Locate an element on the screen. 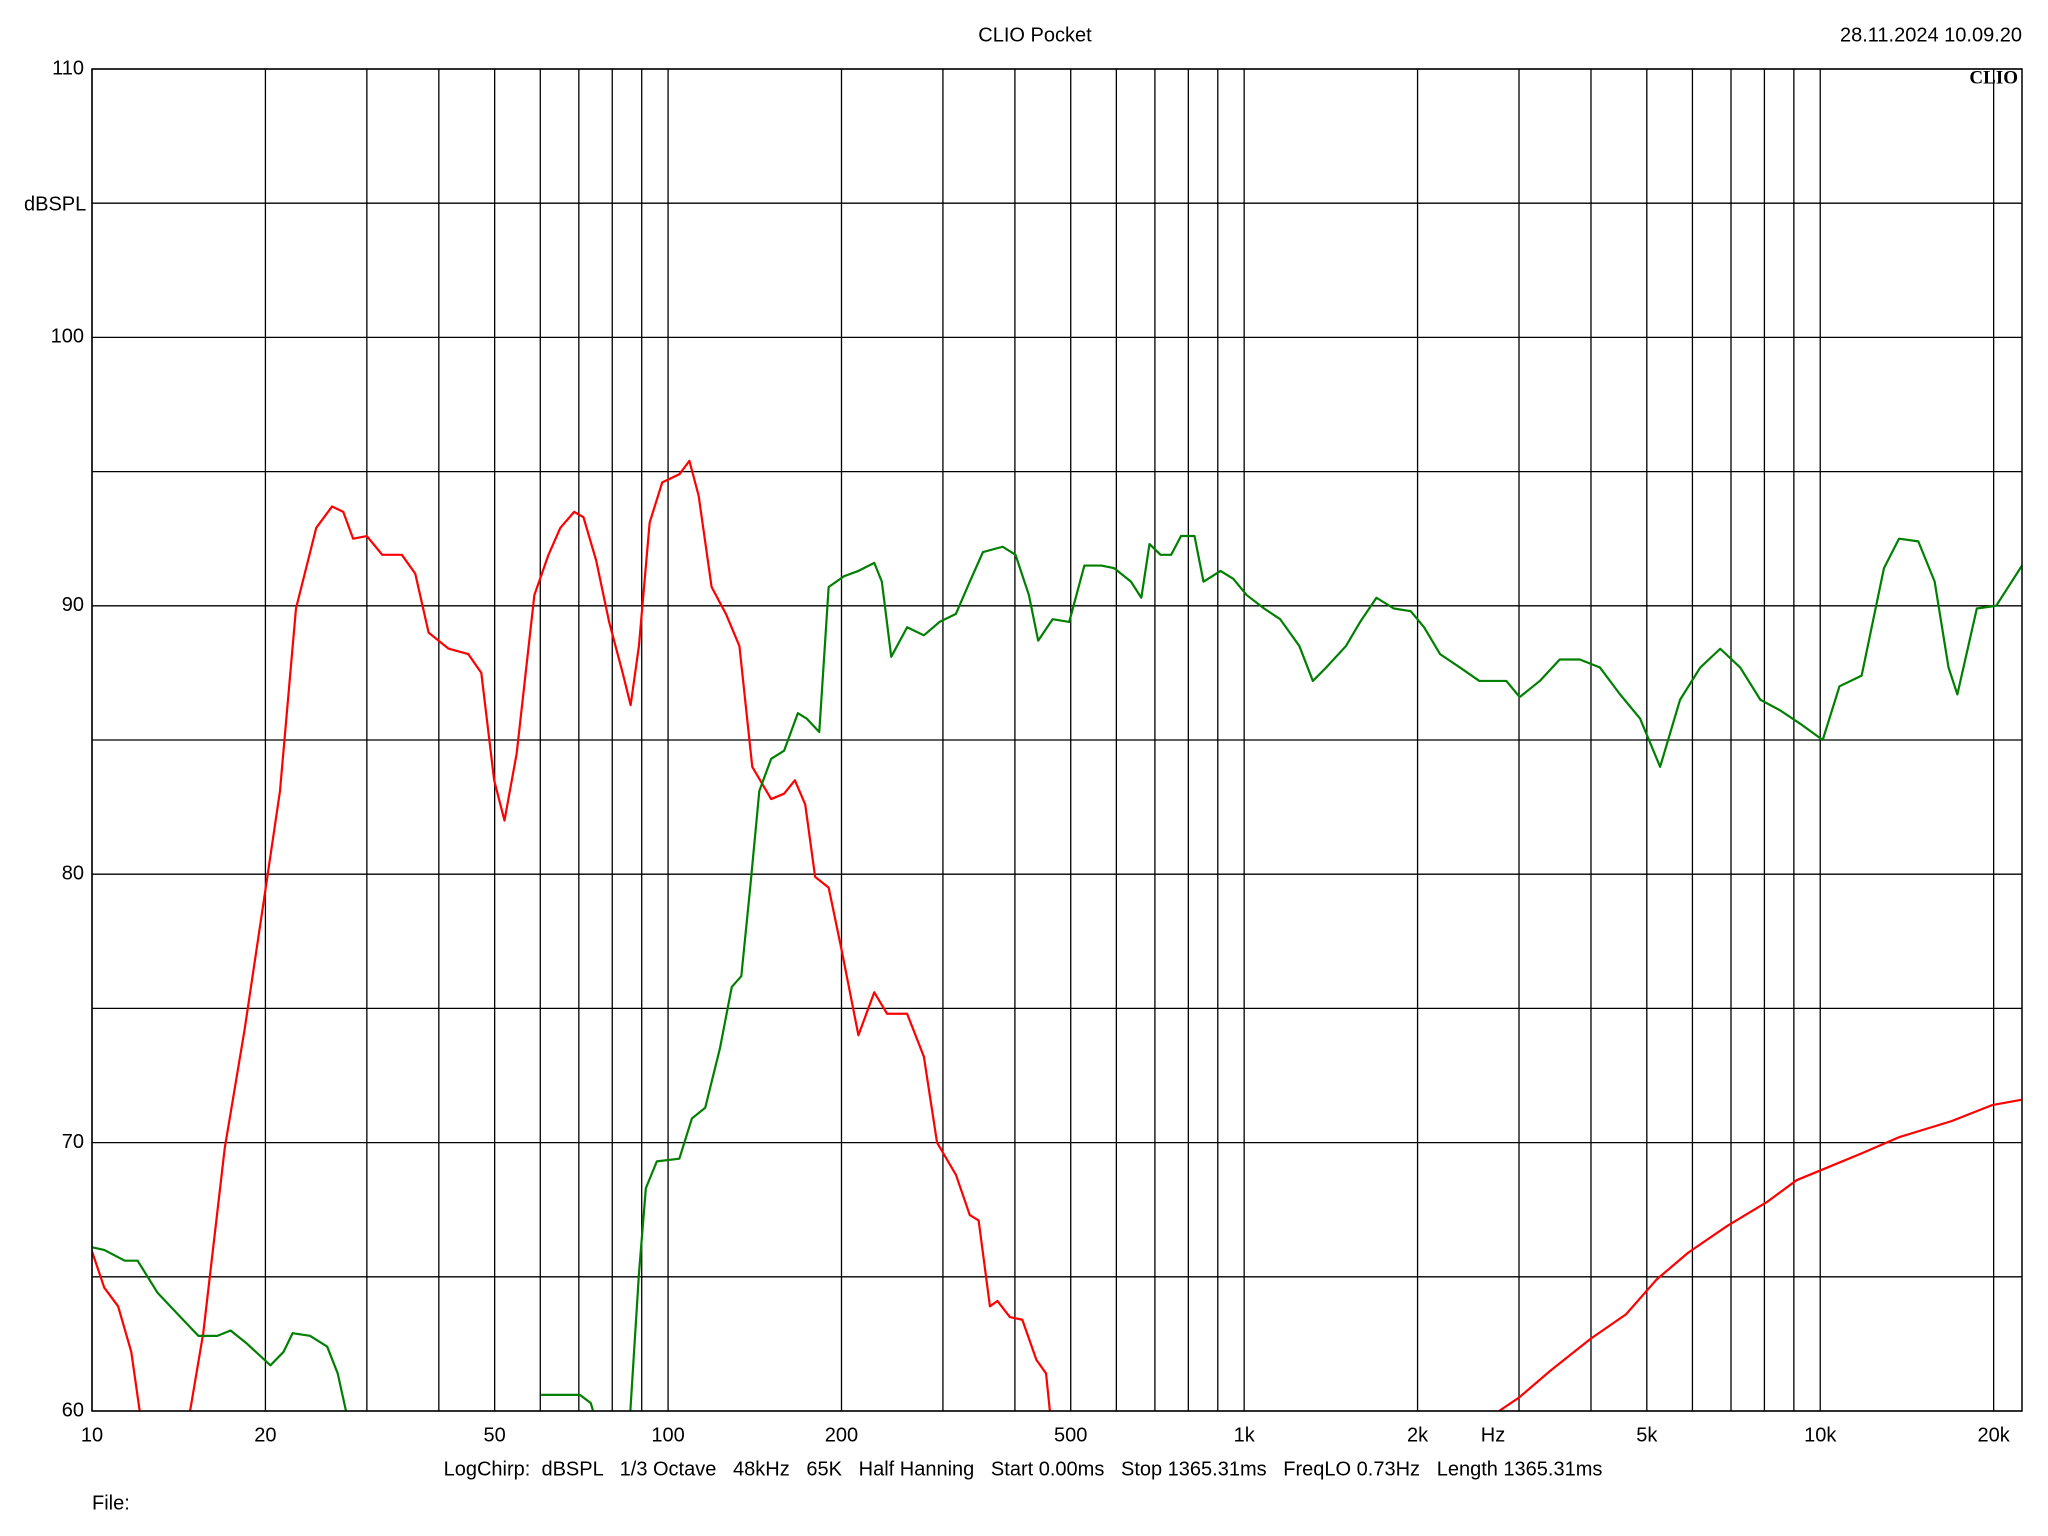  x-tick-label: 1k is located at coordinates (1245, 1435).